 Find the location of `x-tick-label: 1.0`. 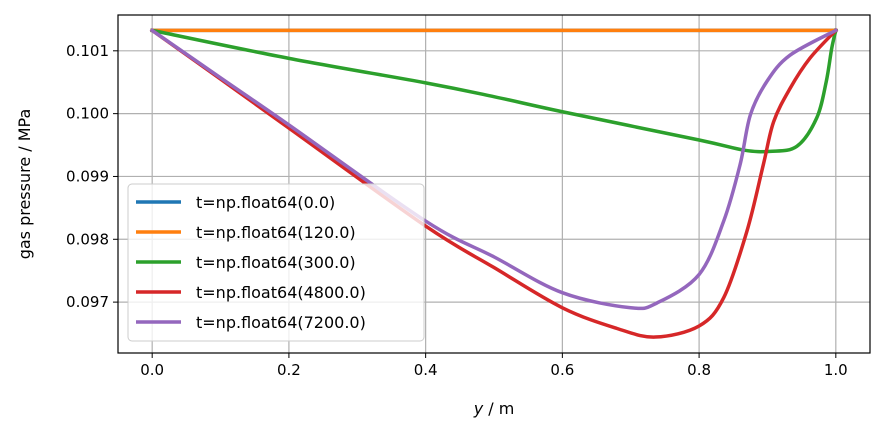

x-tick-label: 1.0 is located at coordinates (836, 370).